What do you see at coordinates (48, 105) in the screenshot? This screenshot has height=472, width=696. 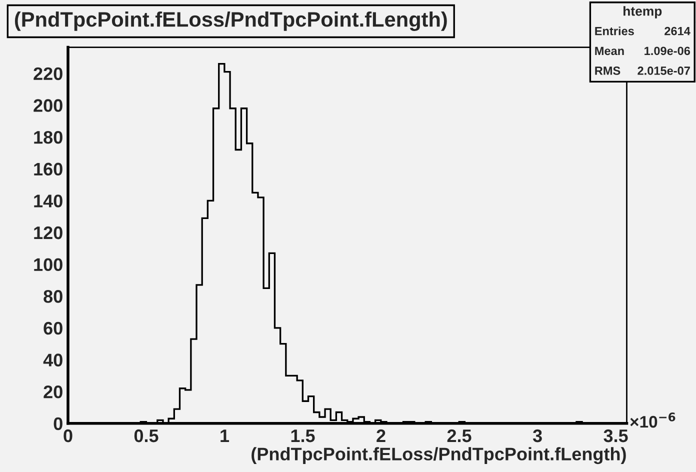 I see `y-tick-label: 200` at bounding box center [48, 105].